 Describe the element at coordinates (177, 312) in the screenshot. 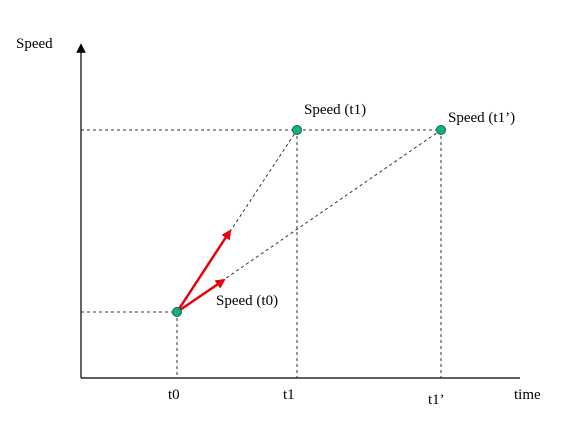

I see `point-speed-t0` at that location.